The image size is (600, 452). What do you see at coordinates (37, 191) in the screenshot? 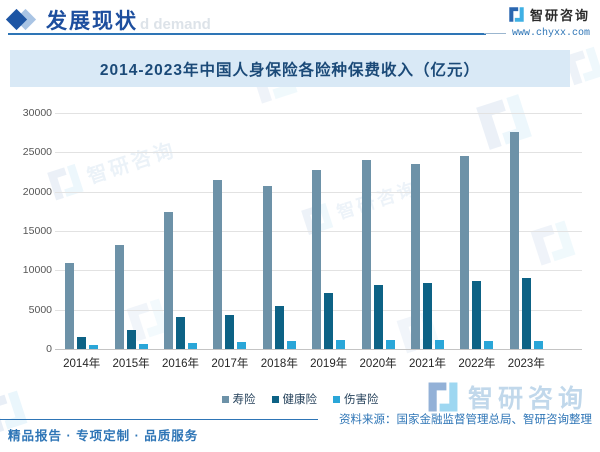
I see `y-axis-tick-label: 20000` at bounding box center [37, 191].